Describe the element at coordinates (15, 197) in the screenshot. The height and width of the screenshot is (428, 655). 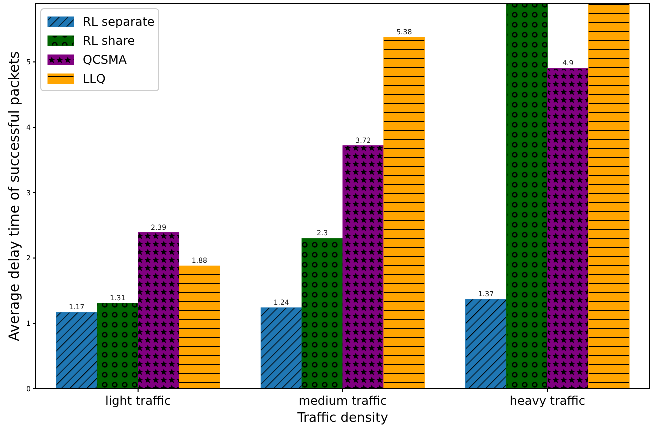
I see `y-axis-title: Average delay time of successful packets` at that location.